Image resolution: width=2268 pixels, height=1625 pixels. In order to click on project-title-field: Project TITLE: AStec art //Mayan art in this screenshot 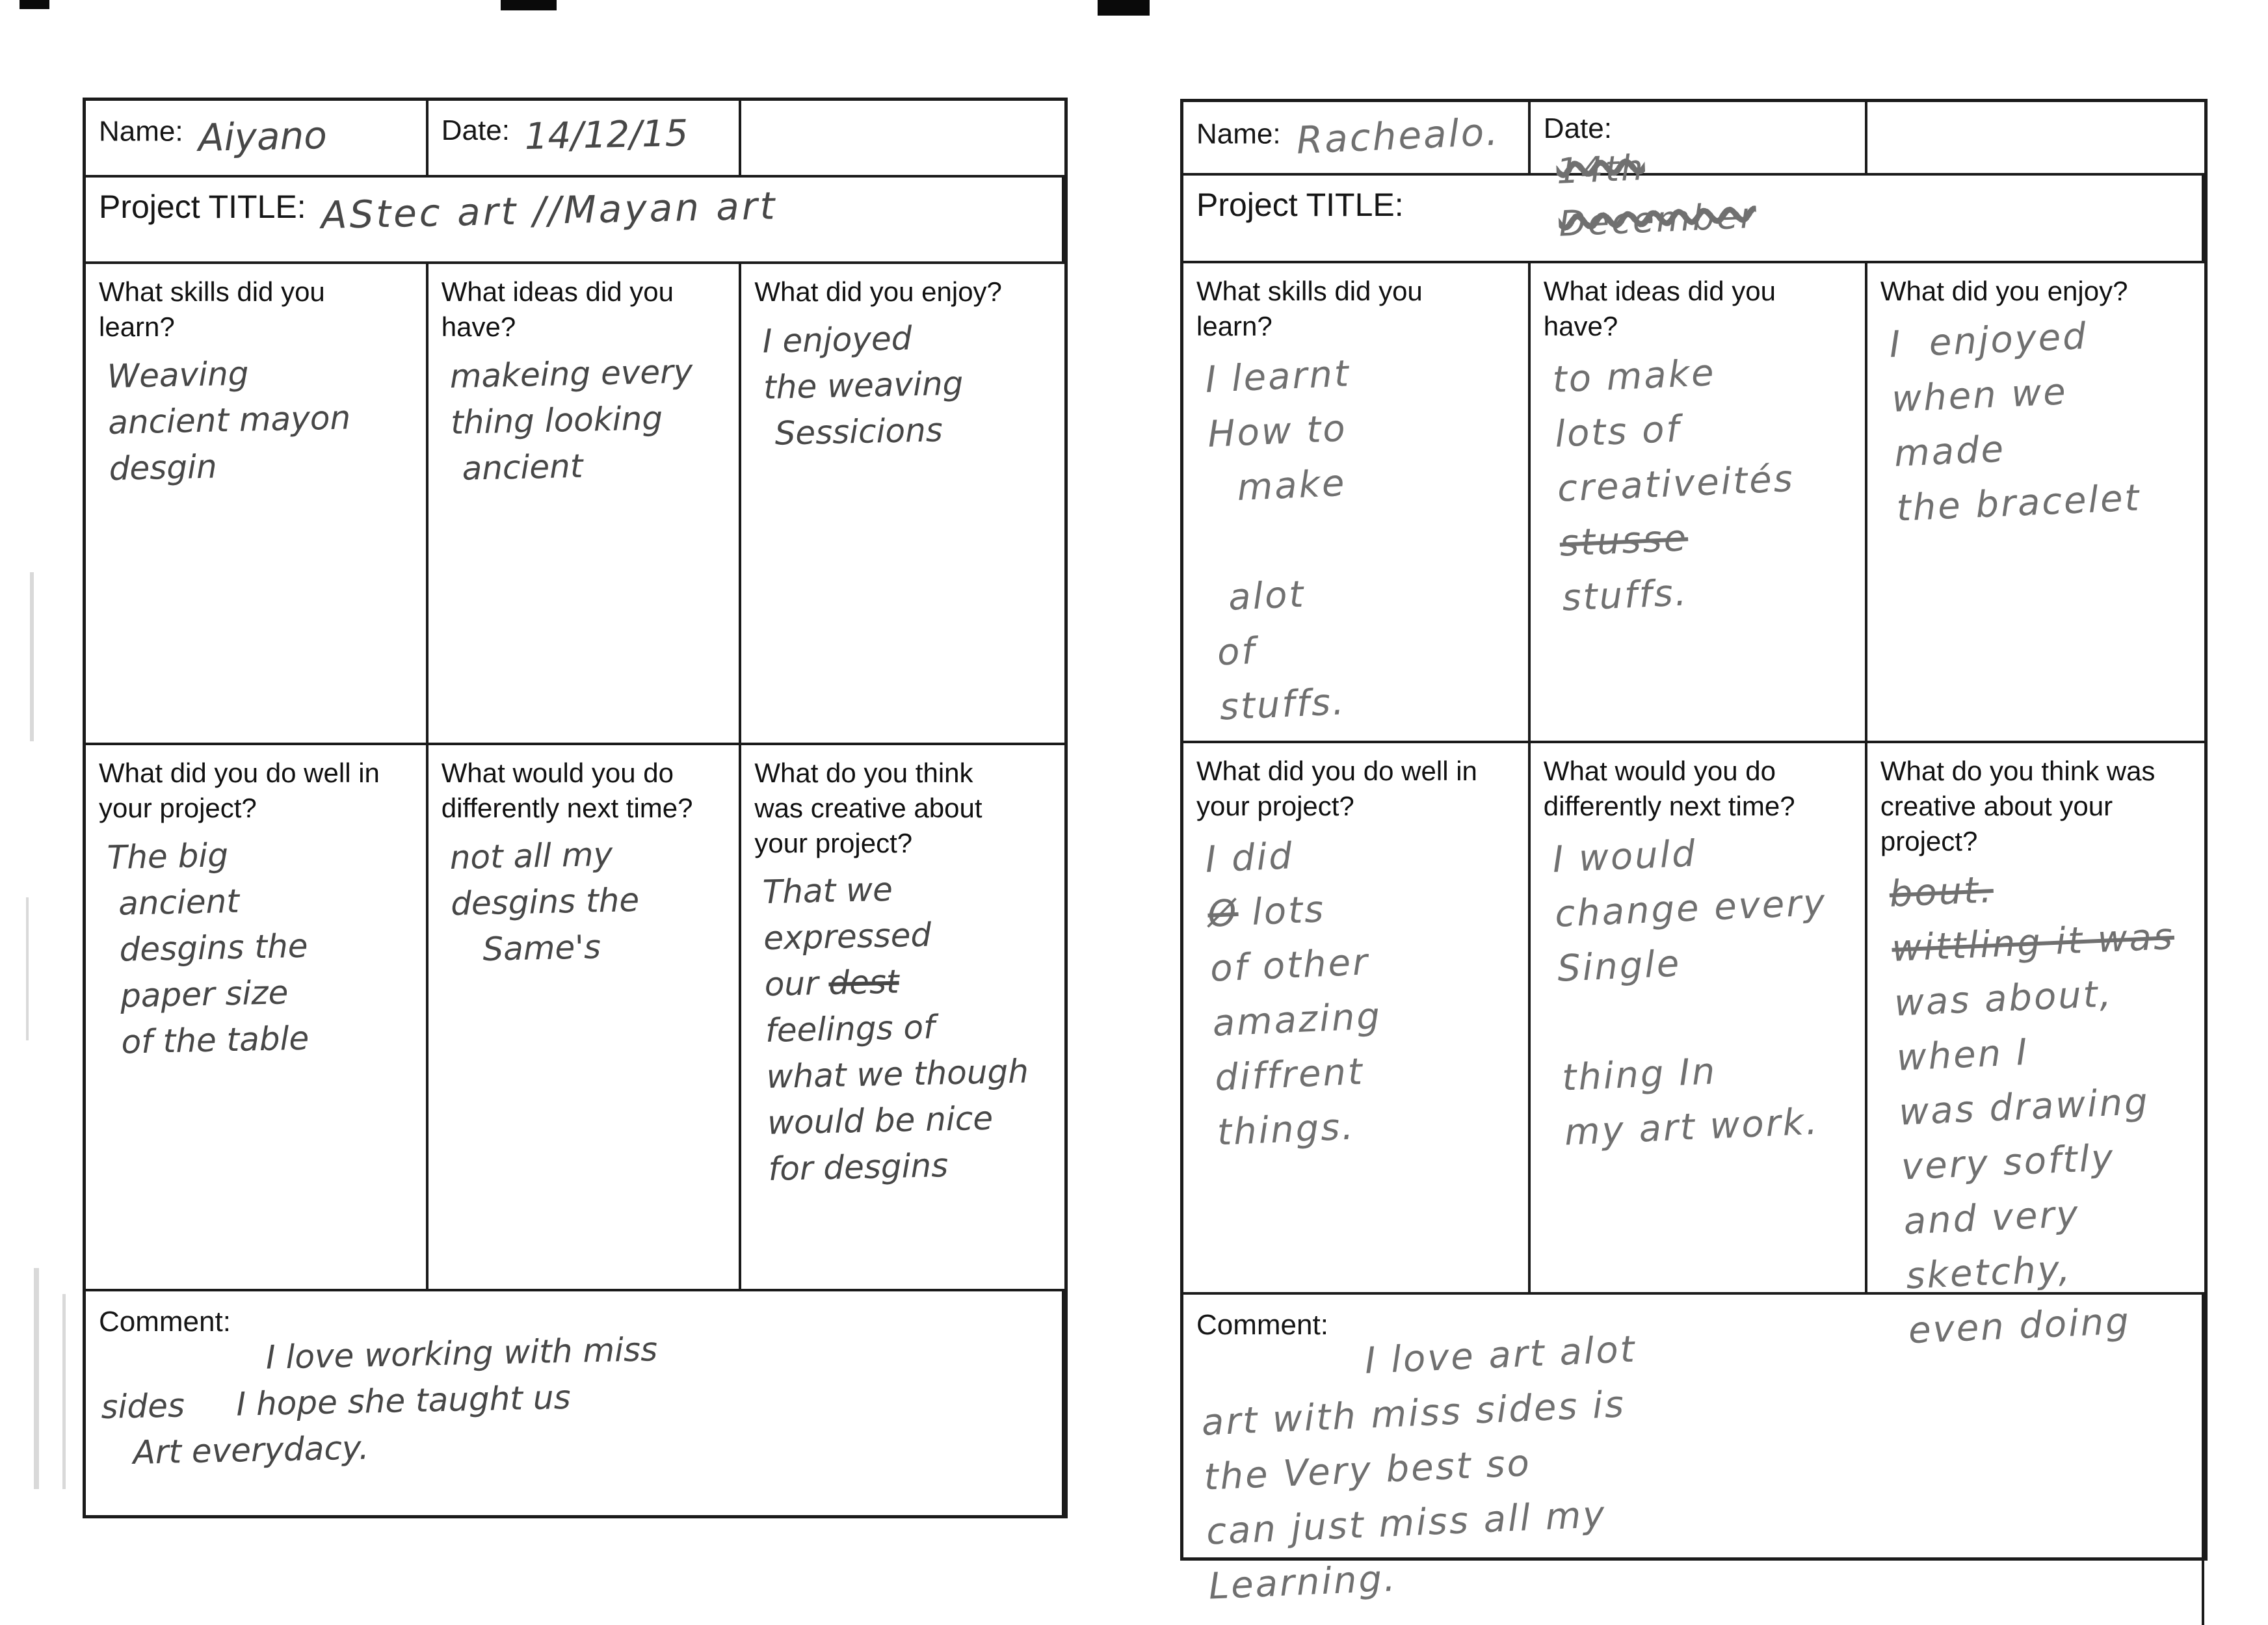, I will do `click(575, 221)`.